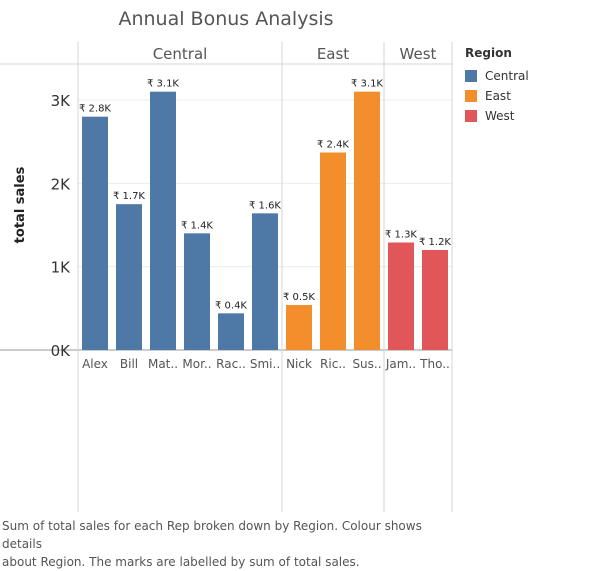 Image resolution: width=603 pixels, height=571 pixels. I want to click on legend-label: East, so click(498, 96).